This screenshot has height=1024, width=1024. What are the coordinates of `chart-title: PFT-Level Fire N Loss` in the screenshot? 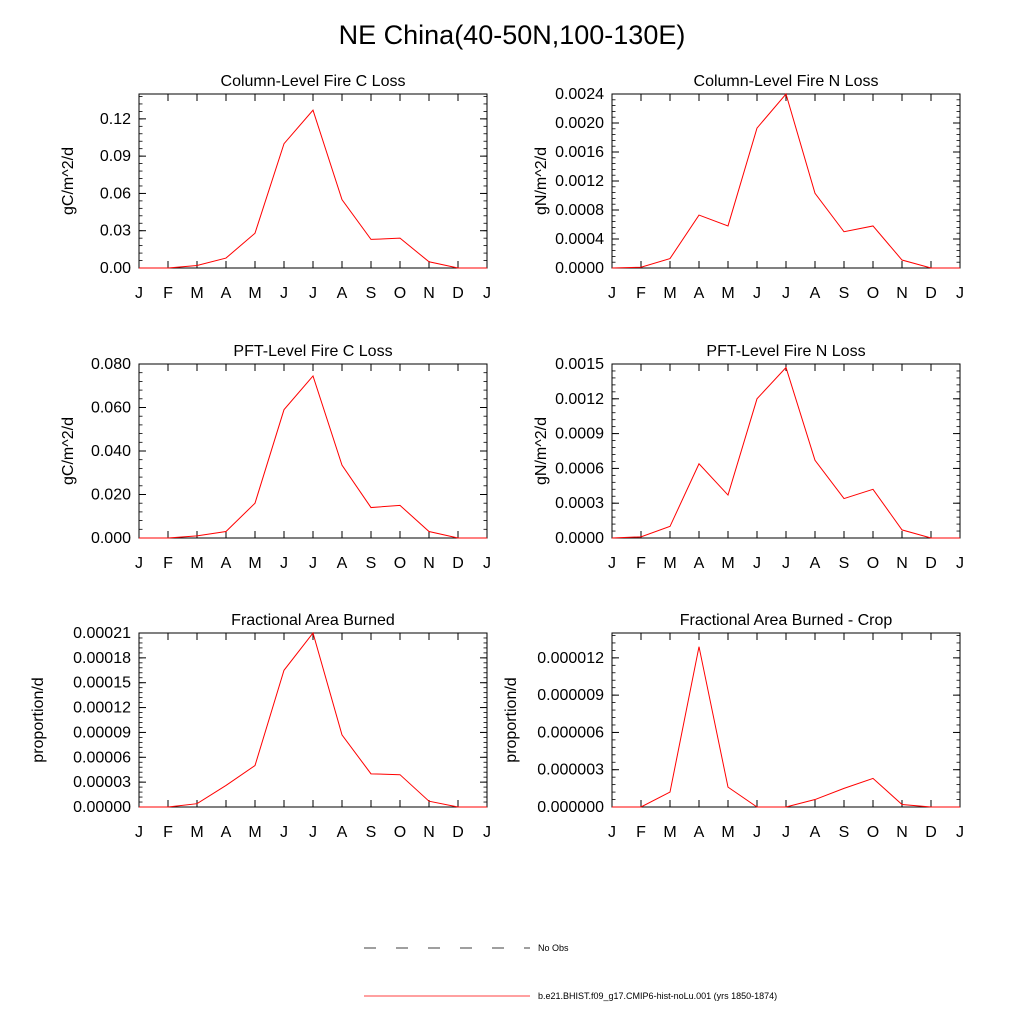 It's located at (785, 351).